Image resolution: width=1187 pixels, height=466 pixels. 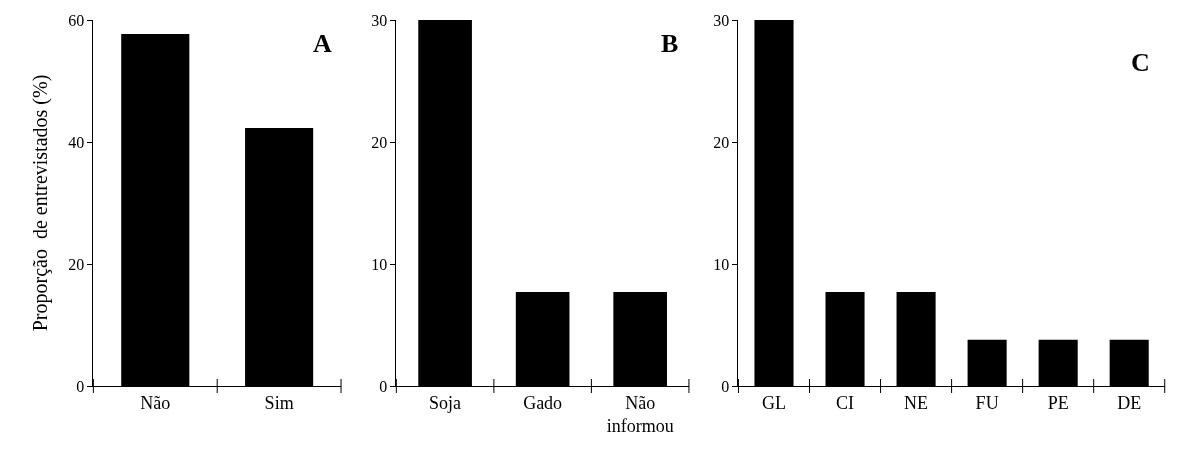 What do you see at coordinates (279, 402) in the screenshot?
I see `x-tick-label: Sim` at bounding box center [279, 402].